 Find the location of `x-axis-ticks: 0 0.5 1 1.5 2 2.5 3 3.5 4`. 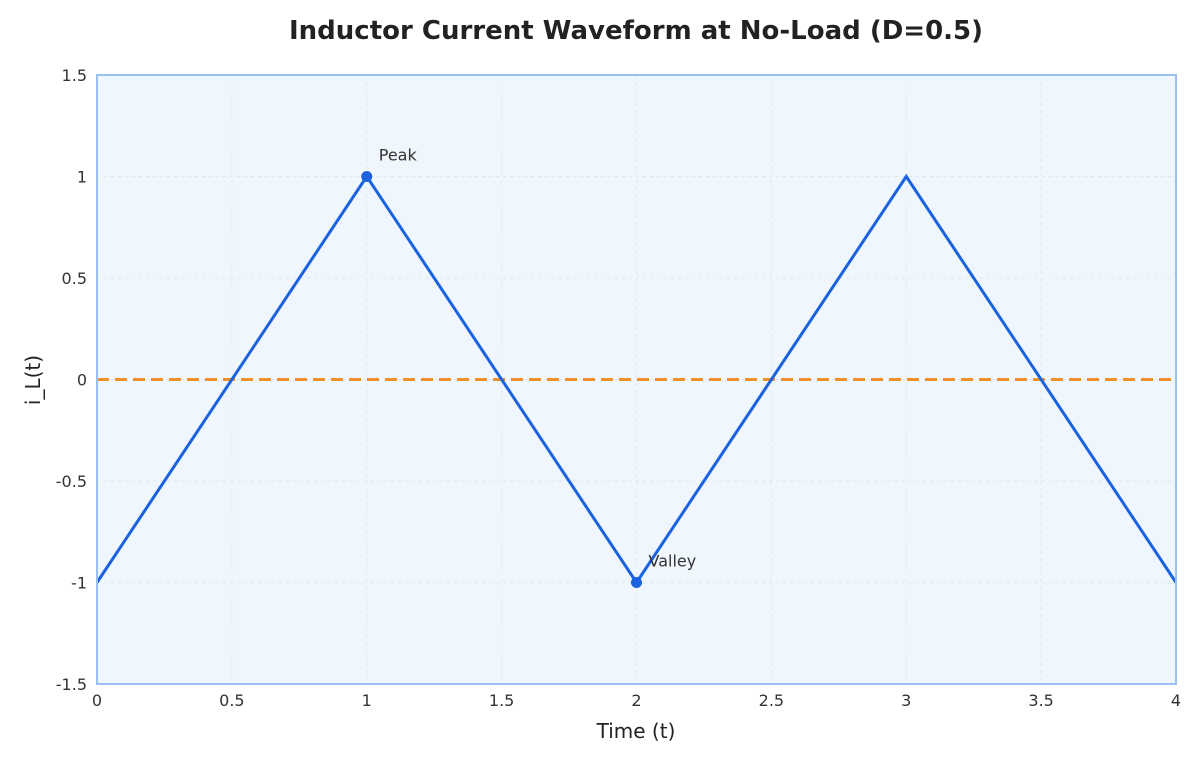

x-axis-ticks: 0 0.5 1 1.5 2 2.5 3 3.5 4 is located at coordinates (636, 700).